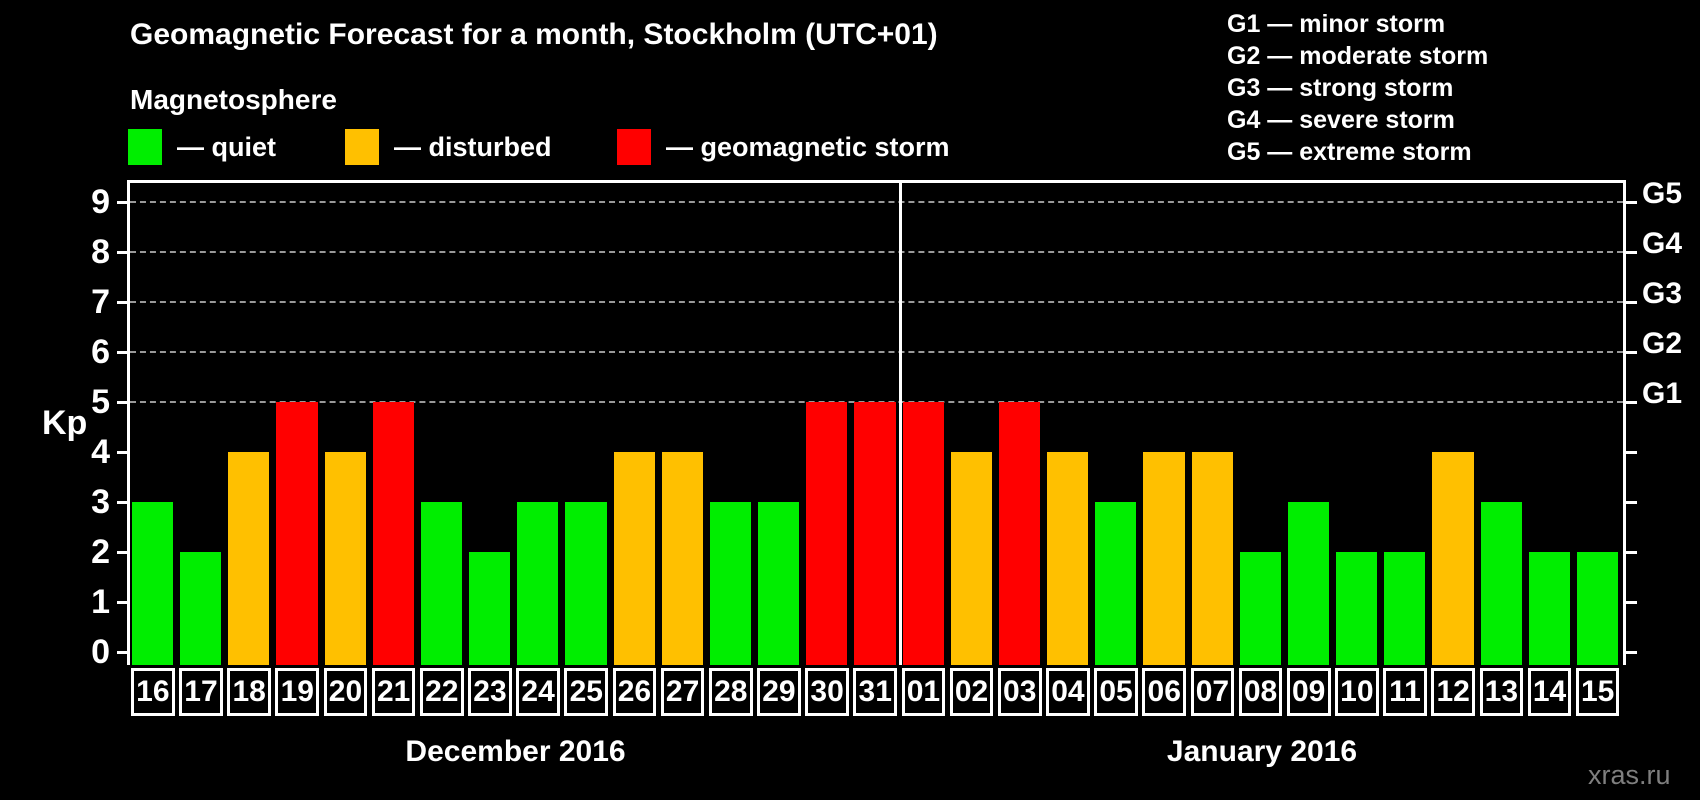 The image size is (1700, 800). I want to click on g3-legend-line: G3 — strong storm, so click(1340, 88).